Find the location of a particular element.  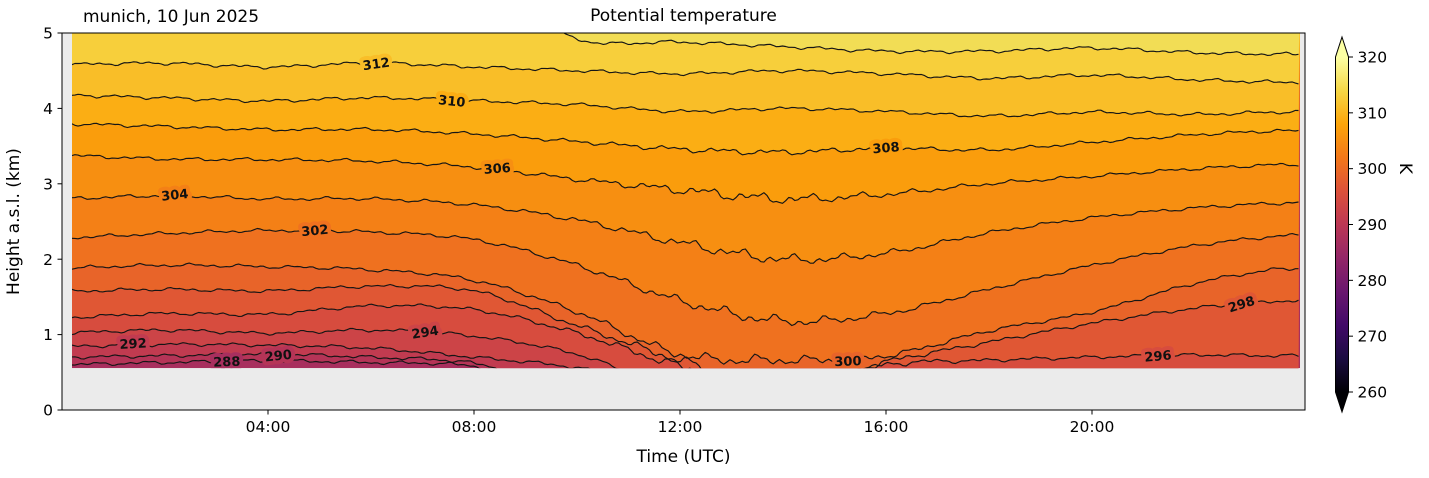

colorbar-tick-label: 280 is located at coordinates (1373, 281).